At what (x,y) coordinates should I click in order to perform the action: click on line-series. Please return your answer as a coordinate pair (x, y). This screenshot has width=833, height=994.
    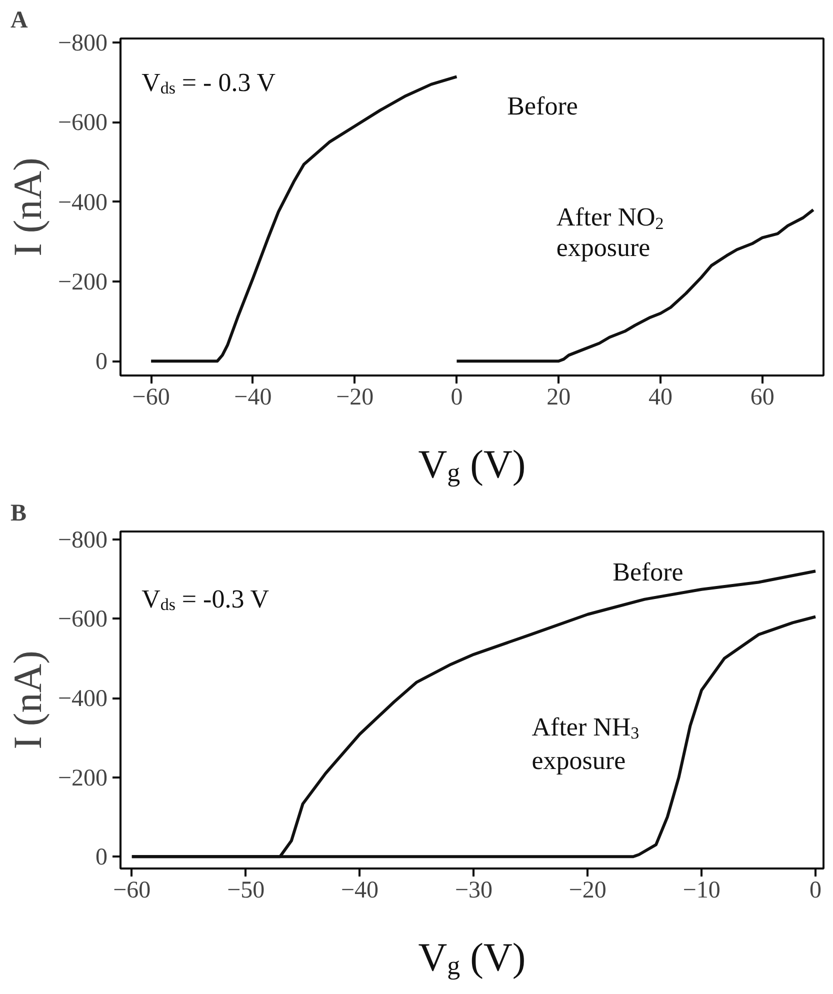
    Looking at the image, I should click on (635, 285).